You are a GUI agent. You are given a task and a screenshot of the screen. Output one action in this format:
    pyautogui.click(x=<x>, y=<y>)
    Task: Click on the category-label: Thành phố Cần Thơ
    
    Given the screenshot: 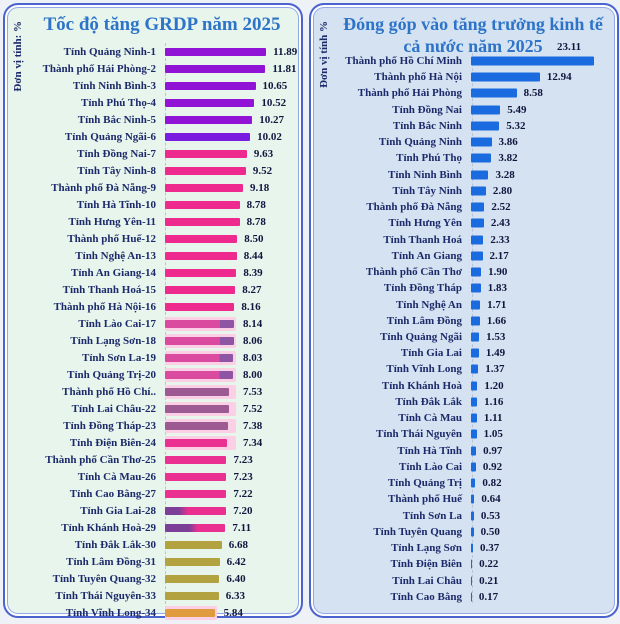 What is the action you would take?
    pyautogui.click(x=413, y=272)
    